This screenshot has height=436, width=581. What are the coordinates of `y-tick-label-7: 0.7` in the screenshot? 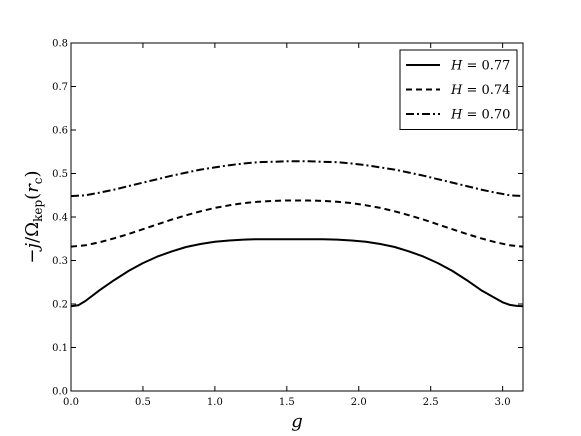 It's located at (60, 87).